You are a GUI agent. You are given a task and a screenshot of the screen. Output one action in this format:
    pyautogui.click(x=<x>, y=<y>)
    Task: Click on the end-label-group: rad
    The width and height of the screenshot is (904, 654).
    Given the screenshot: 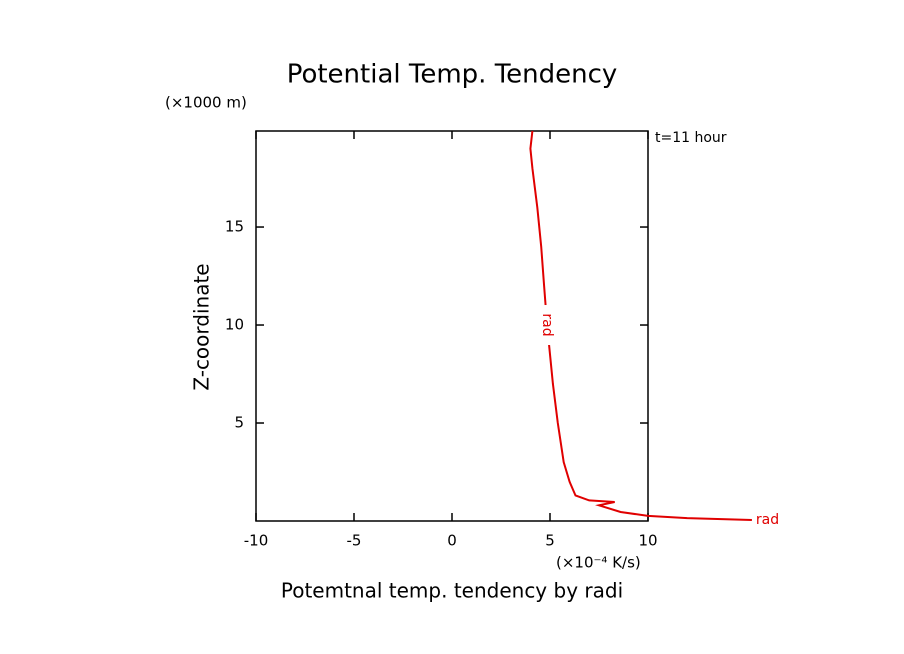 What is the action you would take?
    pyautogui.click(x=767, y=520)
    